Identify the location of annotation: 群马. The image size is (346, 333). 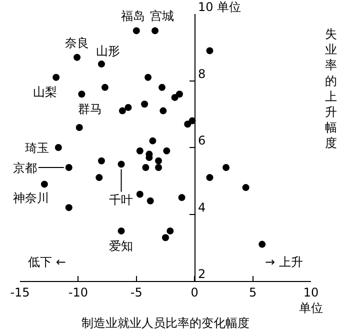
(90, 109).